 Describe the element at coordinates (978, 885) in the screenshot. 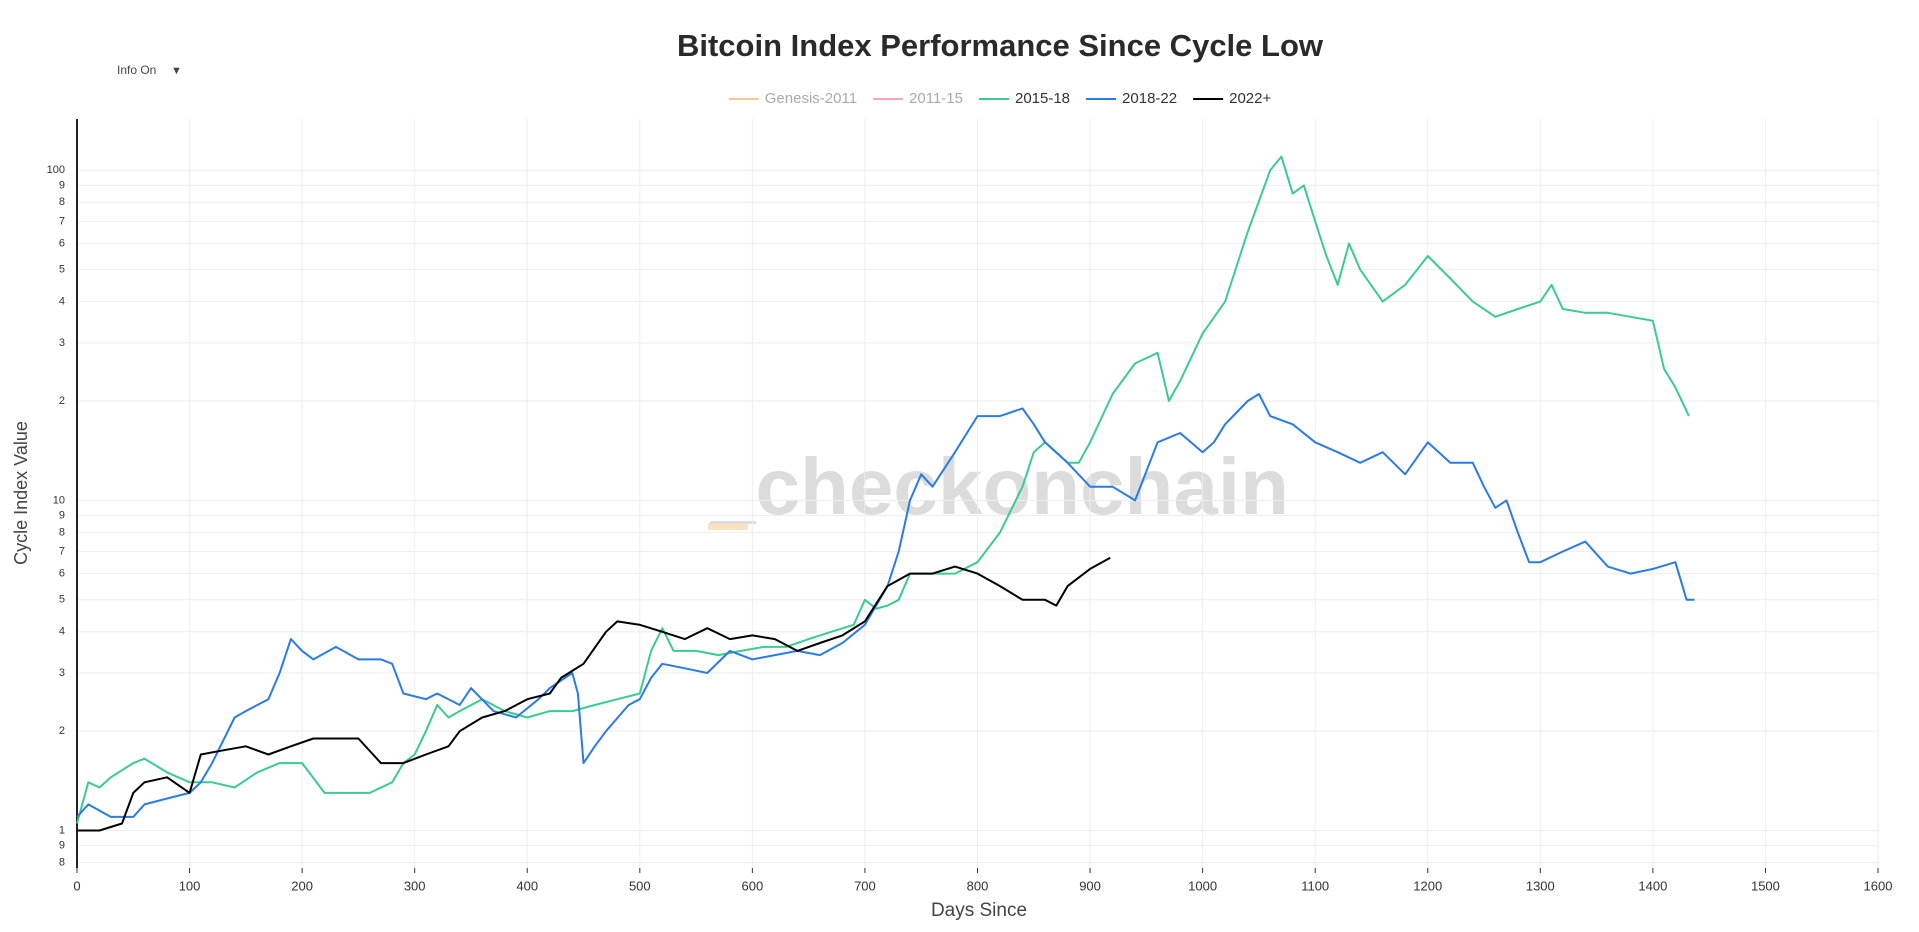

I see `x-tick-label: 800` at that location.